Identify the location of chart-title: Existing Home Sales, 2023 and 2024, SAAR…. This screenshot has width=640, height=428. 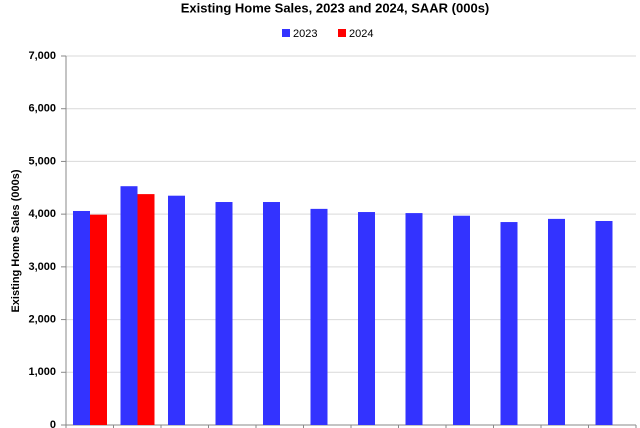
(335, 7).